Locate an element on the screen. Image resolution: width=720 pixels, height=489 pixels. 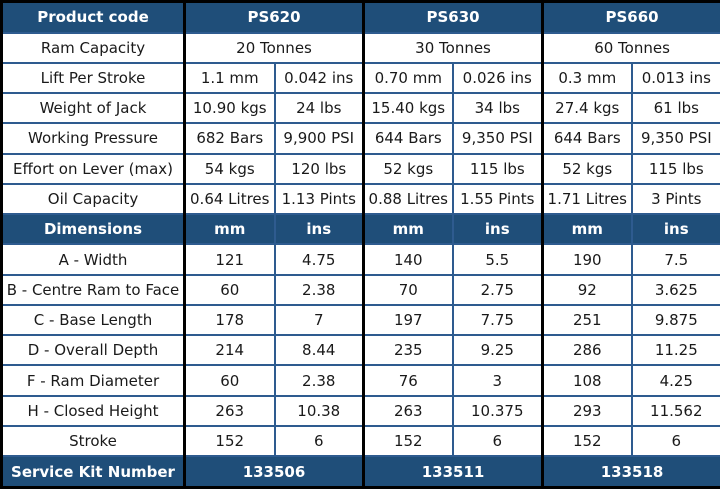
dimension-value-cell: 235 is located at coordinates (408, 350).